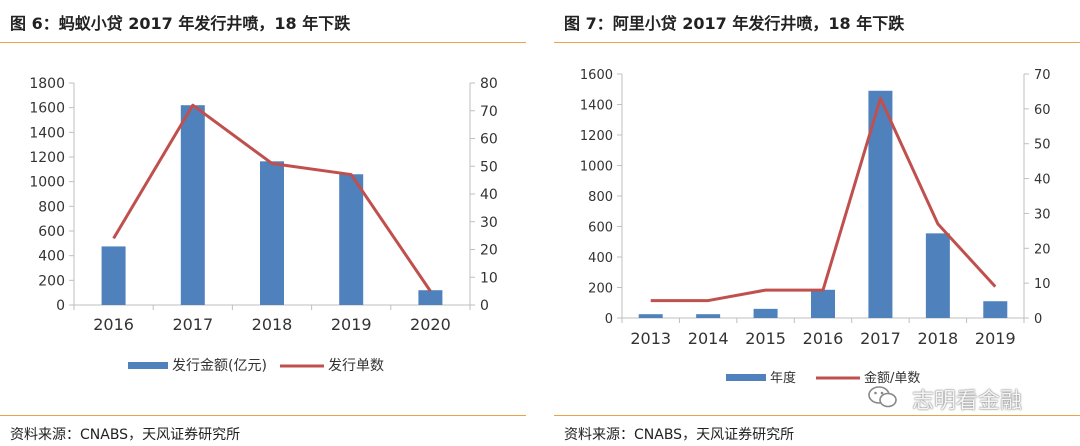  I want to click on y-tick-label-left: 1800, so click(47, 84).